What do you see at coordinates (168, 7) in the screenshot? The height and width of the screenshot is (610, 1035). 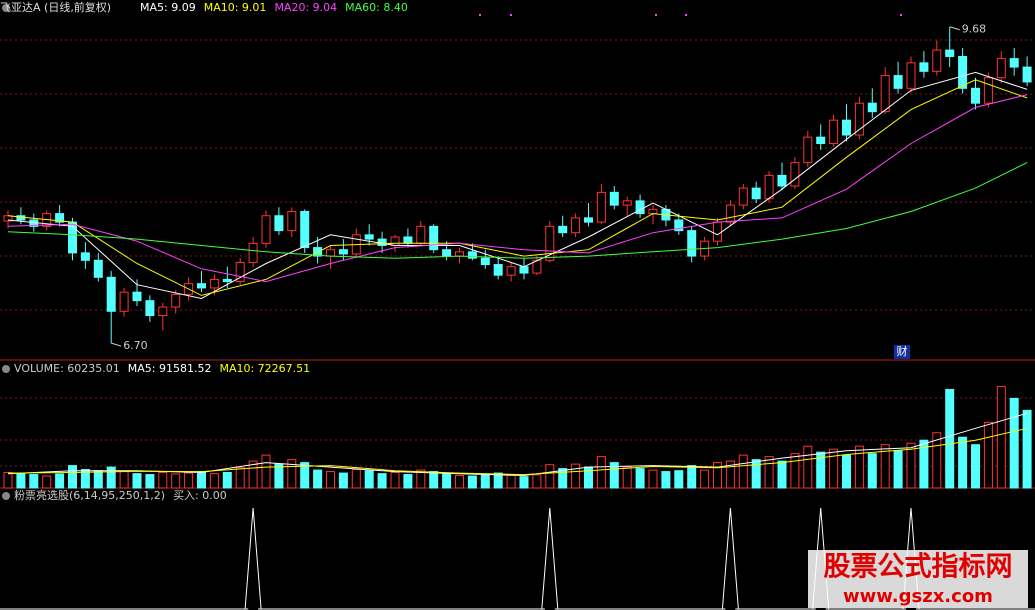 I see `legend-entry: MA5: 9.09` at bounding box center [168, 7].